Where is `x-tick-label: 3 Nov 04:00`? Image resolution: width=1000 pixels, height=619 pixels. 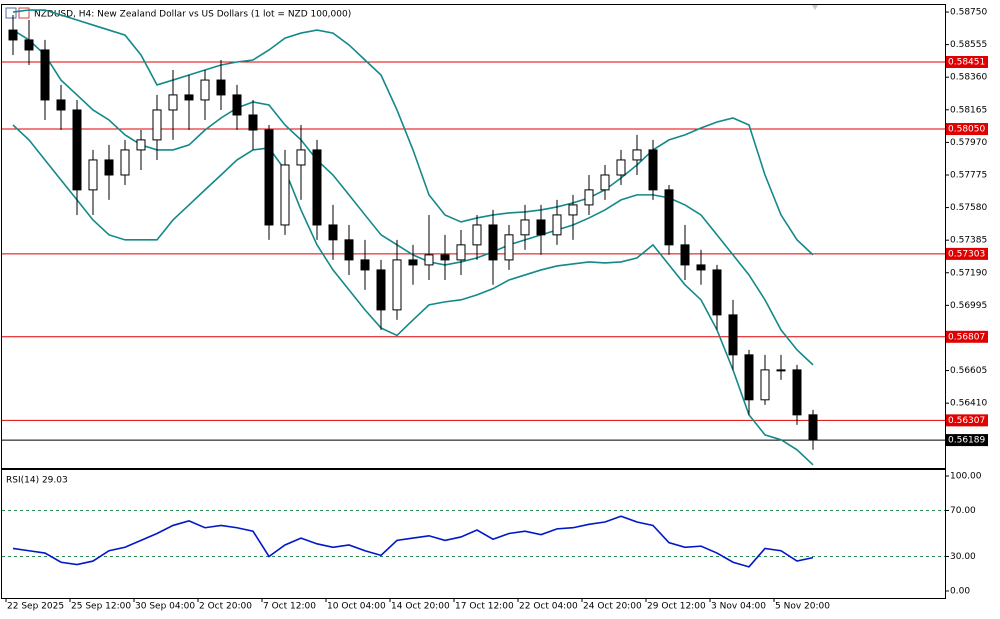 x-tick-label: 3 Nov 04:00 is located at coordinates (738, 607).